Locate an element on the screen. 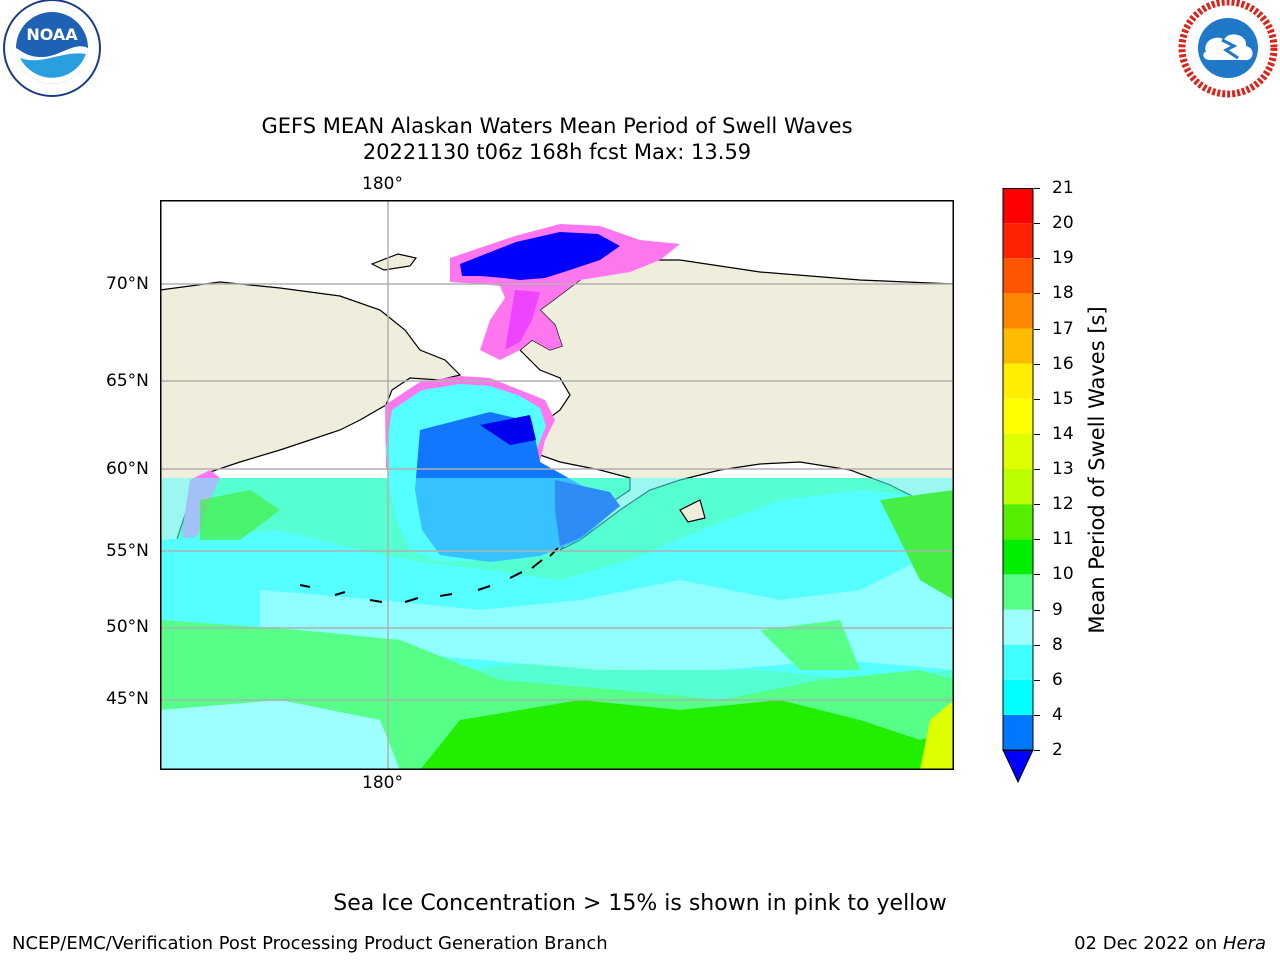 This screenshot has height=960, width=1280. colorbar-tick-label: 17 is located at coordinates (1063, 328).